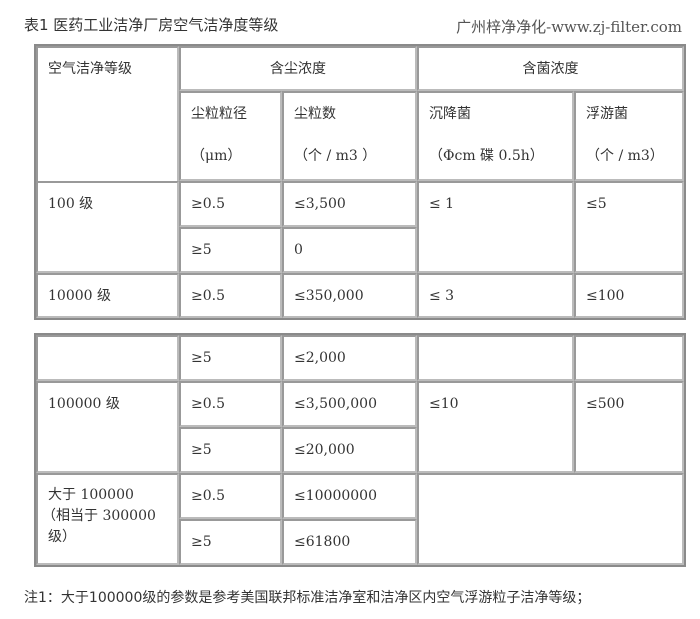  I want to click on count-cell: ≤61800, so click(349, 542).